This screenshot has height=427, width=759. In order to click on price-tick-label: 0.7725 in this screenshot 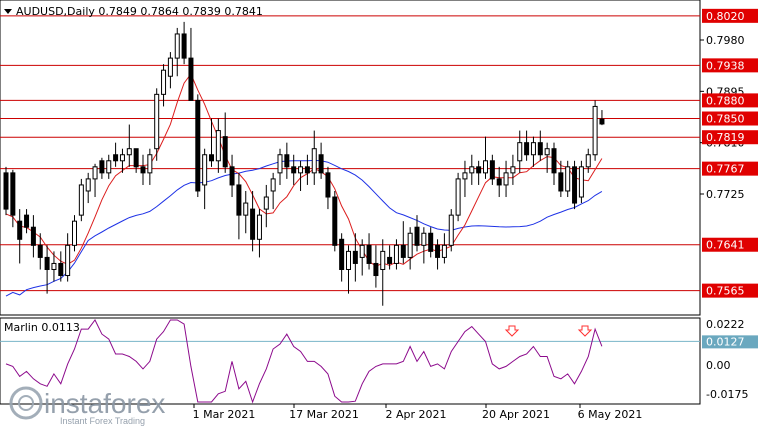, I will do `click(725, 194)`.